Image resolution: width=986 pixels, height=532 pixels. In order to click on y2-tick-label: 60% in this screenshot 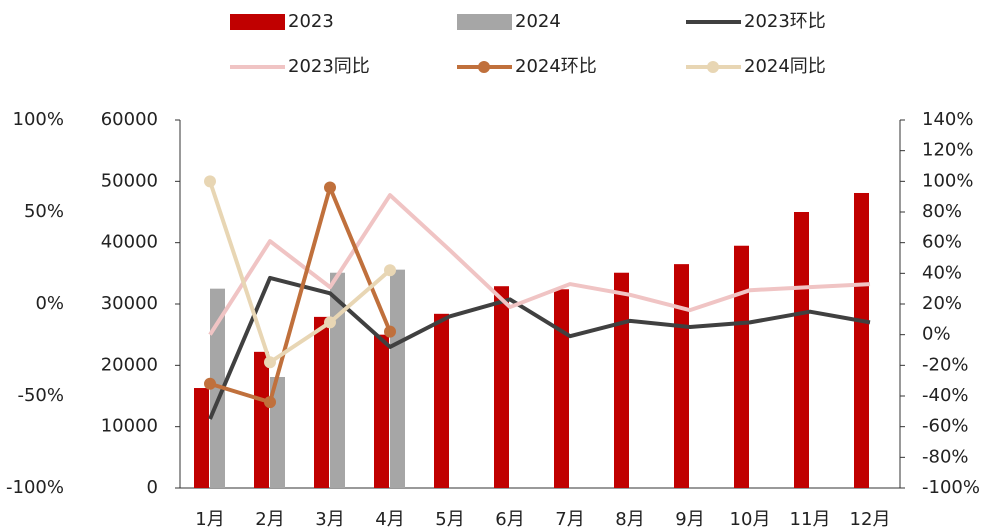, I will do `click(942, 242)`.